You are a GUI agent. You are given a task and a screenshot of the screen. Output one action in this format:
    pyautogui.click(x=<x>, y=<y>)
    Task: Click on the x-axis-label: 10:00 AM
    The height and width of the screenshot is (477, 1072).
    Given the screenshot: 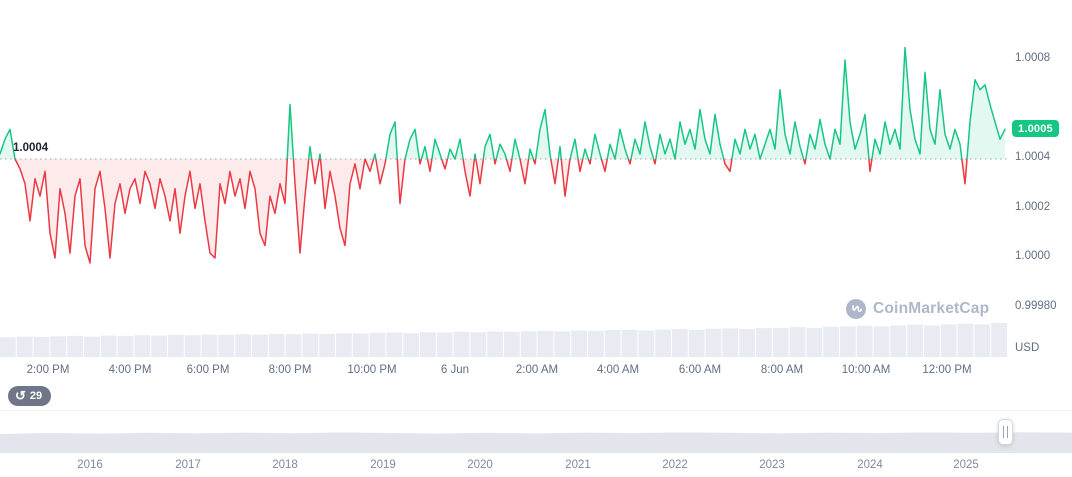 What is the action you would take?
    pyautogui.click(x=866, y=370)
    